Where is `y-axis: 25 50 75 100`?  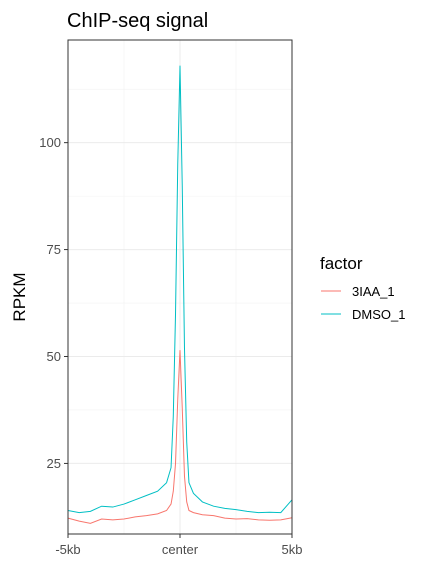
y-axis: 25 50 75 100 is located at coordinates (53, 303).